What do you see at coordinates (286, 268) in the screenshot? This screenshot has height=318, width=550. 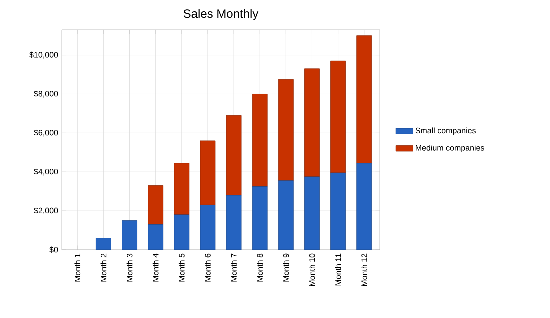 I see `x-tick-label: Month 9` at bounding box center [286, 268].